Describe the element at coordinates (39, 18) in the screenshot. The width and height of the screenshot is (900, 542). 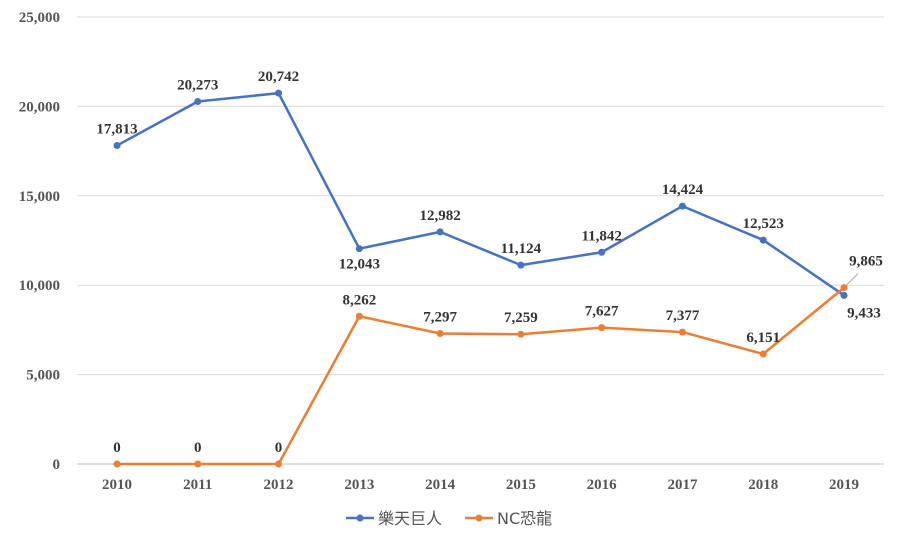
I see `y-tick-label: 25,000` at that location.